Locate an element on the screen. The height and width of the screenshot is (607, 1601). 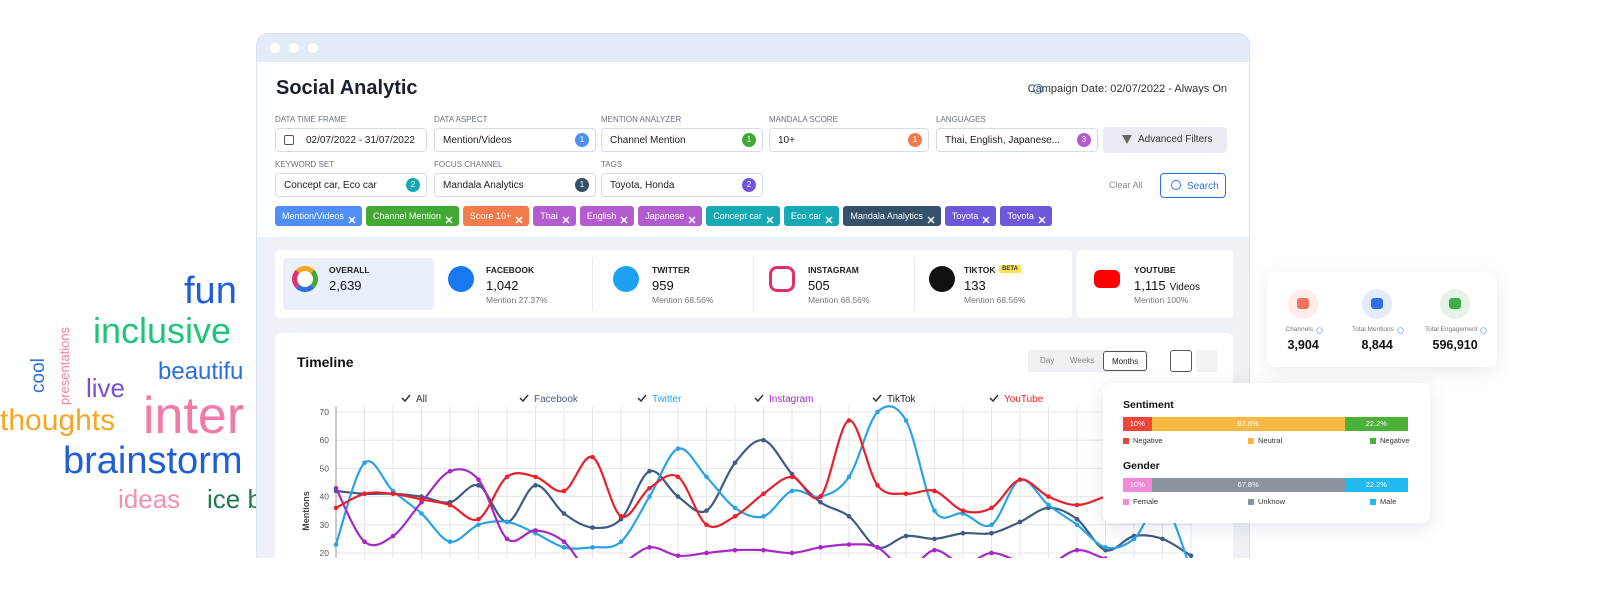
filter-value: Mention/Videos is located at coordinates (477, 140).